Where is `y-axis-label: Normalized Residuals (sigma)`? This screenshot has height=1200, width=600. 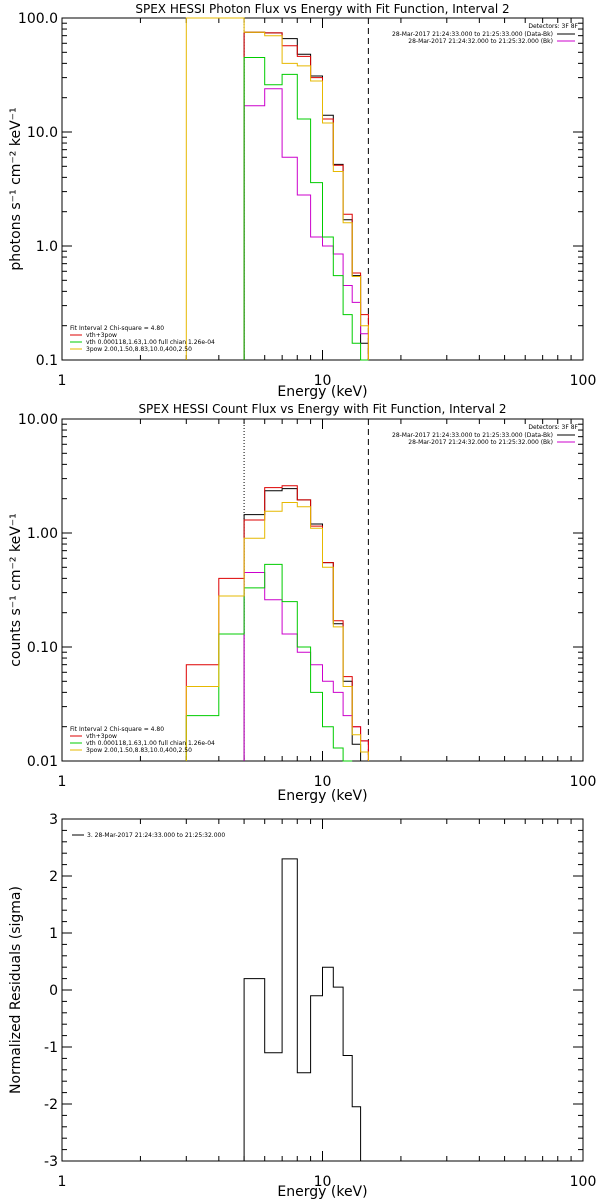 y-axis-label: Normalized Residuals (sigma) is located at coordinates (16, 990).